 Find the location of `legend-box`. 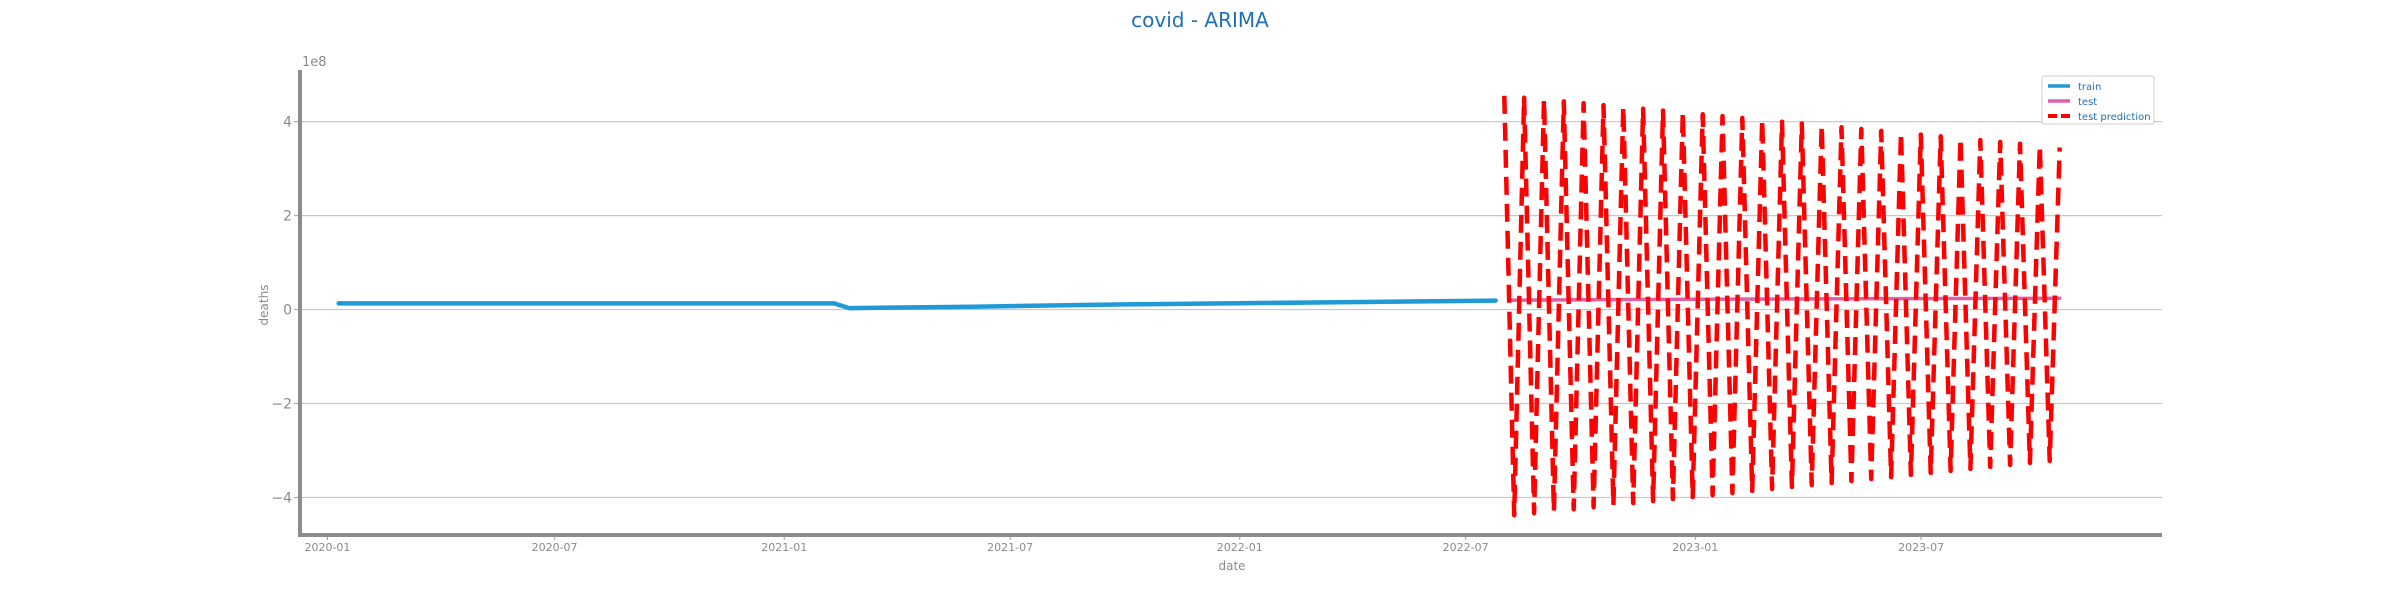

legend-box is located at coordinates (2098, 100).